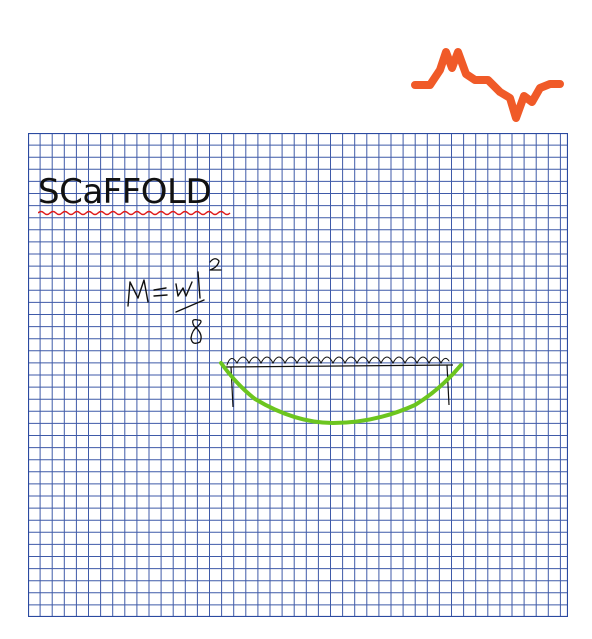 This screenshot has width=592, height=639. What do you see at coordinates (134, 213) in the screenshot?
I see `spellcheck-squiggle` at bounding box center [134, 213].